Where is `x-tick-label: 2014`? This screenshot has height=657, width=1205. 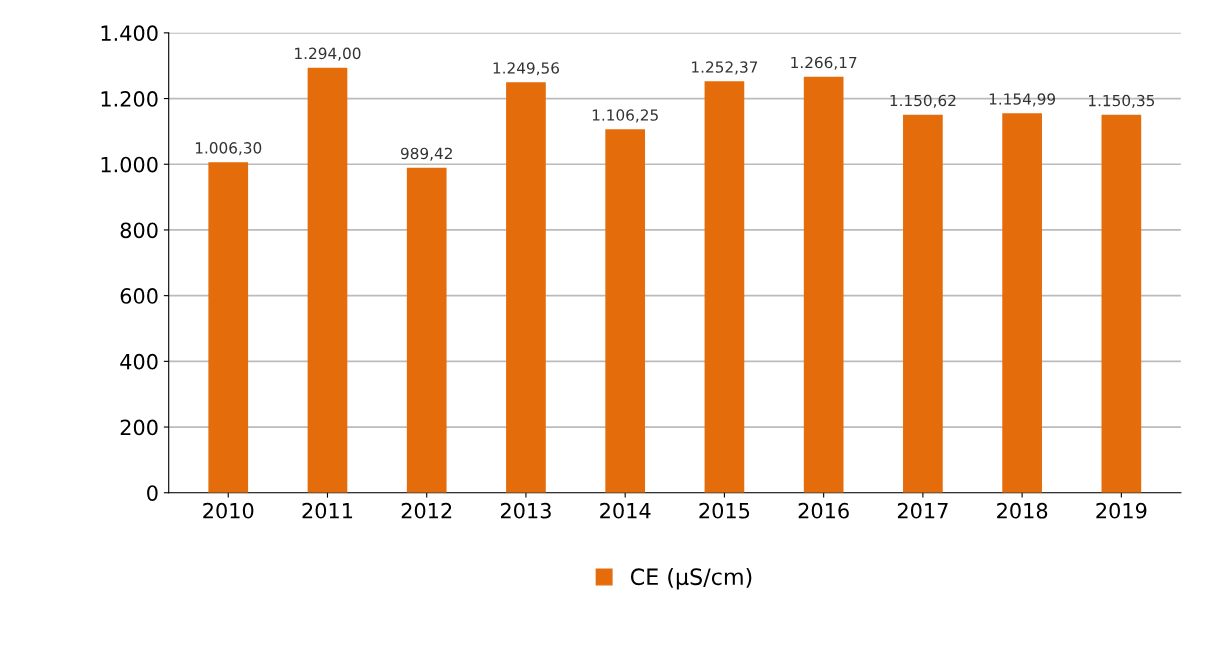
x-tick-label: 2014 is located at coordinates (625, 510).